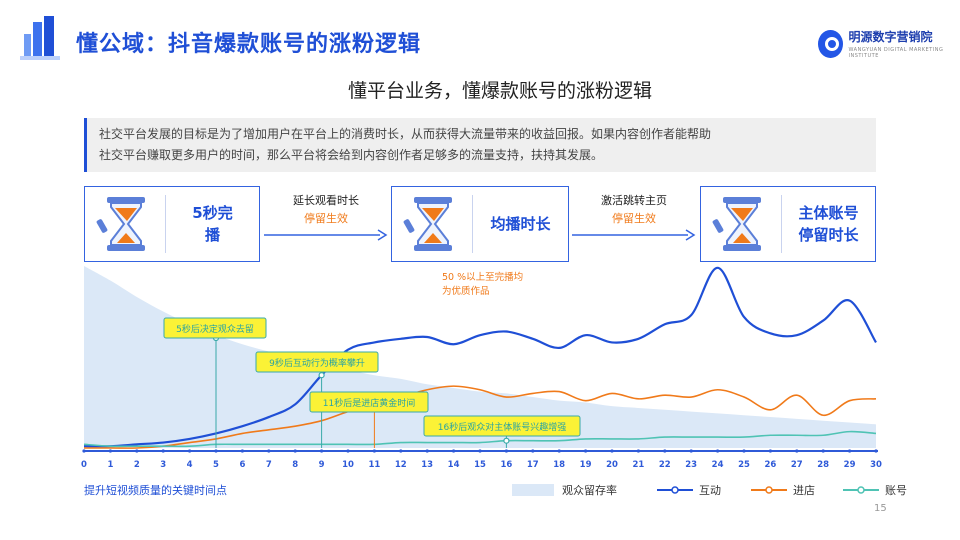 This screenshot has width=960, height=540. I want to click on legend: 观众留存率 互动 进店 账号, so click(709, 490).